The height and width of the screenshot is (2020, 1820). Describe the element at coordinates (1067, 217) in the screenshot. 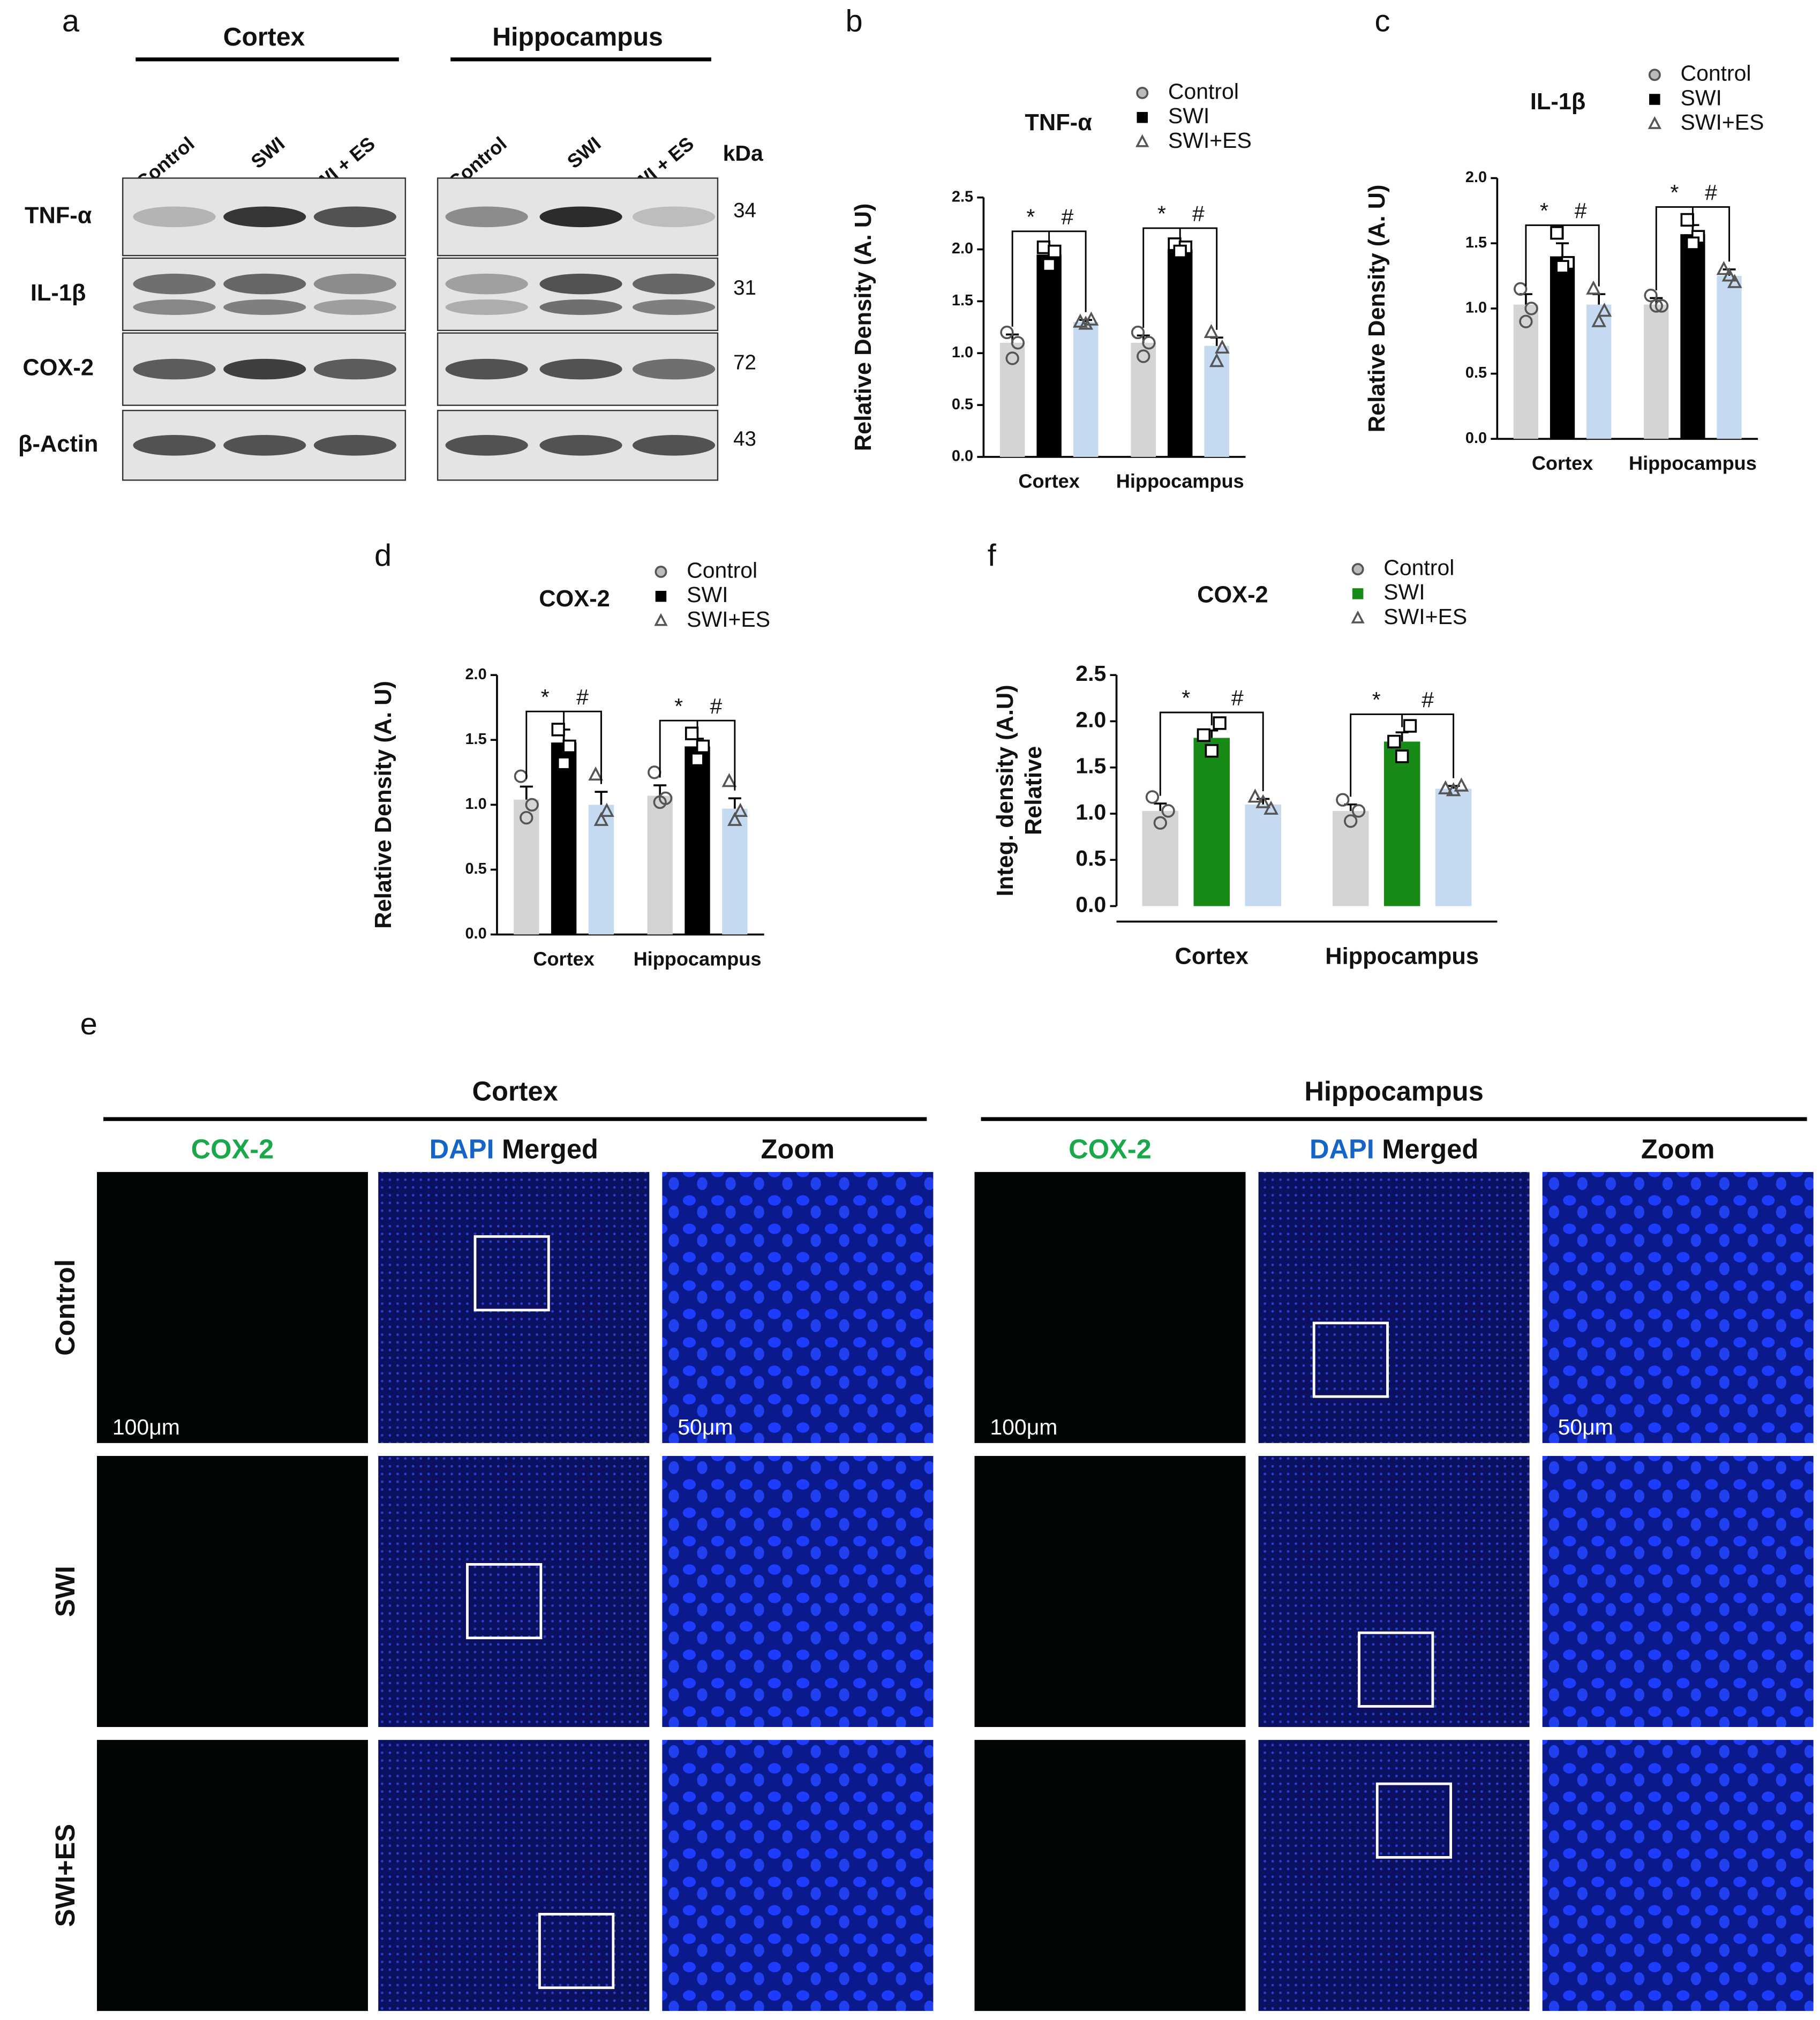

I see `significance-label: #` at that location.